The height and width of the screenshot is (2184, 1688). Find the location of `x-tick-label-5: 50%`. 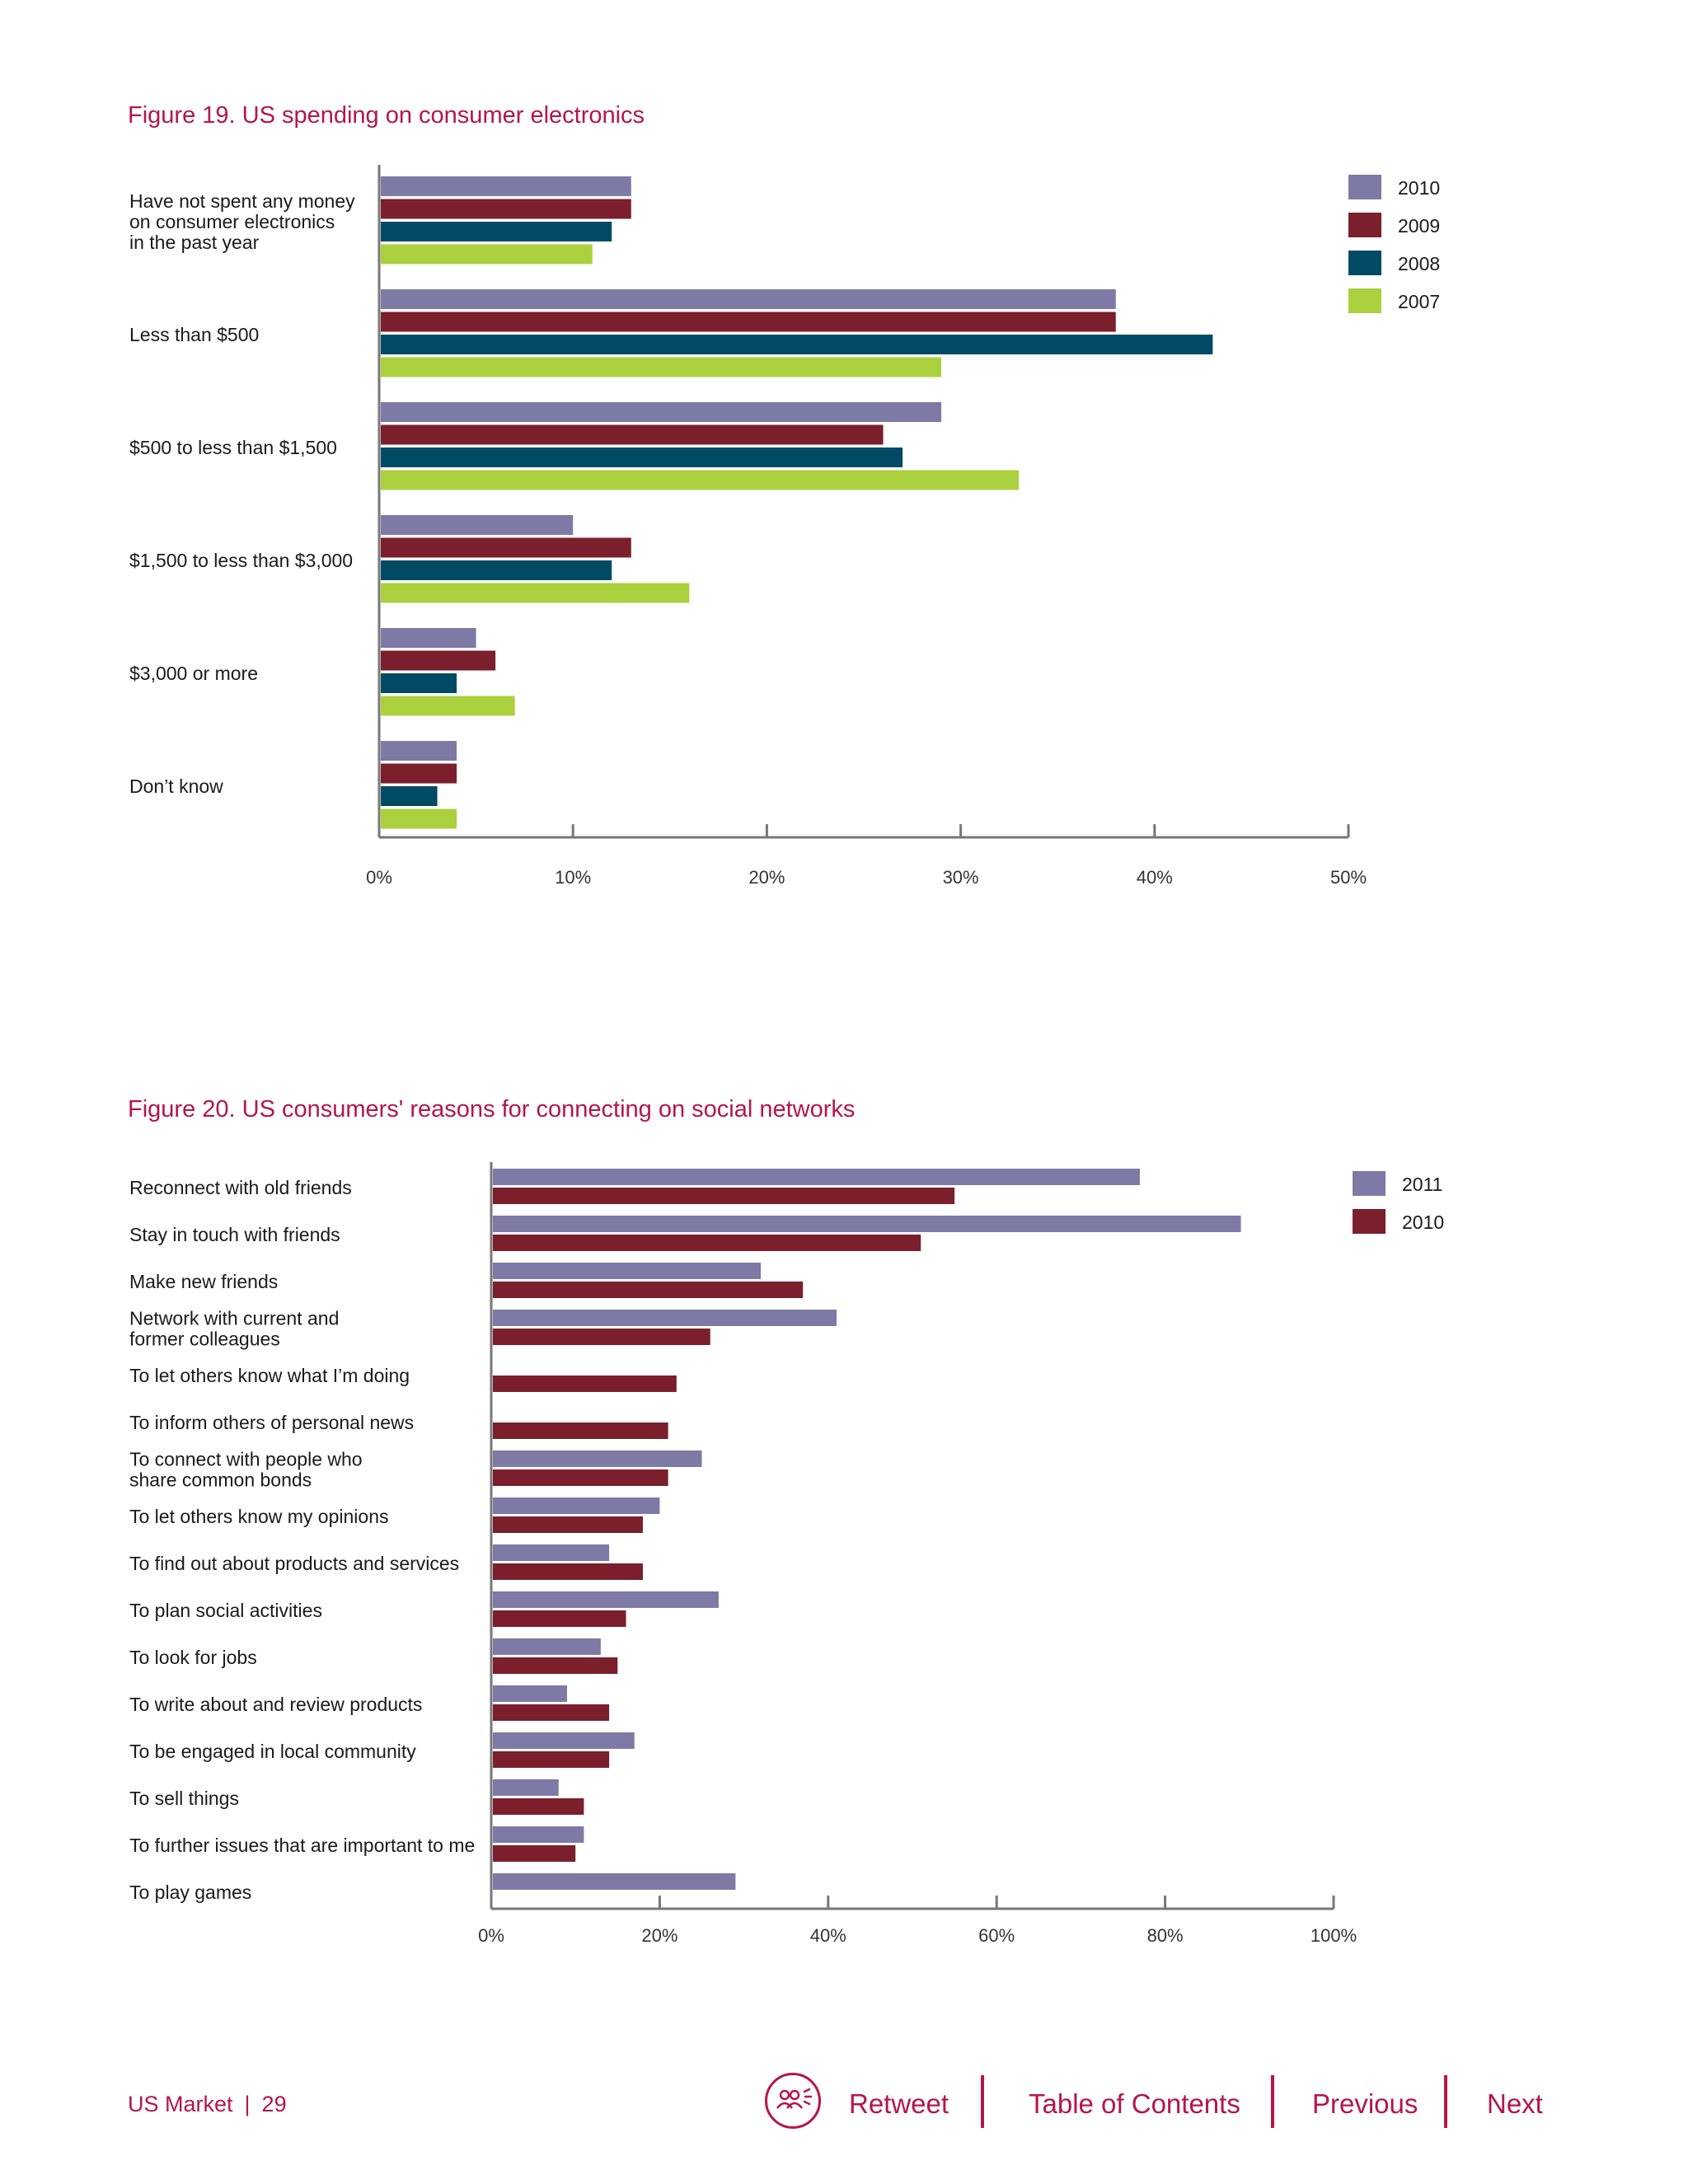

x-tick-label-5: 50% is located at coordinates (1349, 877).